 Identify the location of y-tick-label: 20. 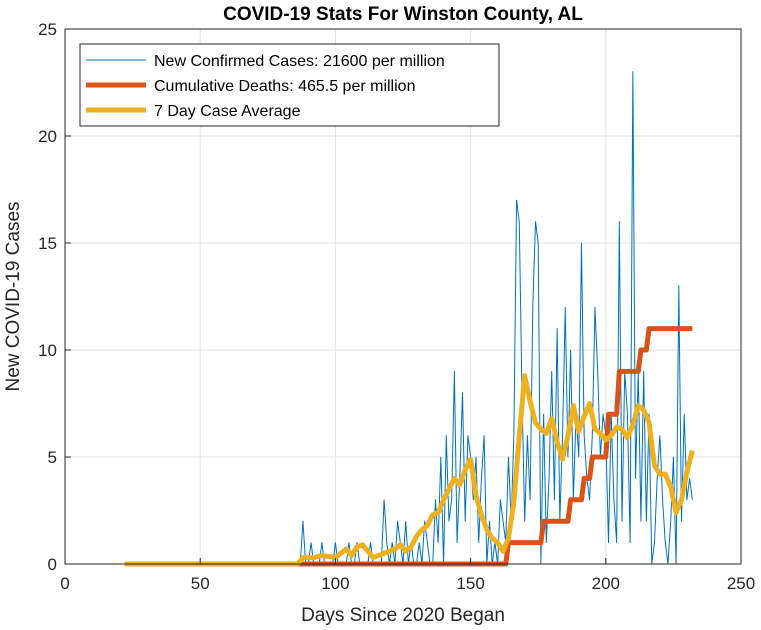
(47, 136).